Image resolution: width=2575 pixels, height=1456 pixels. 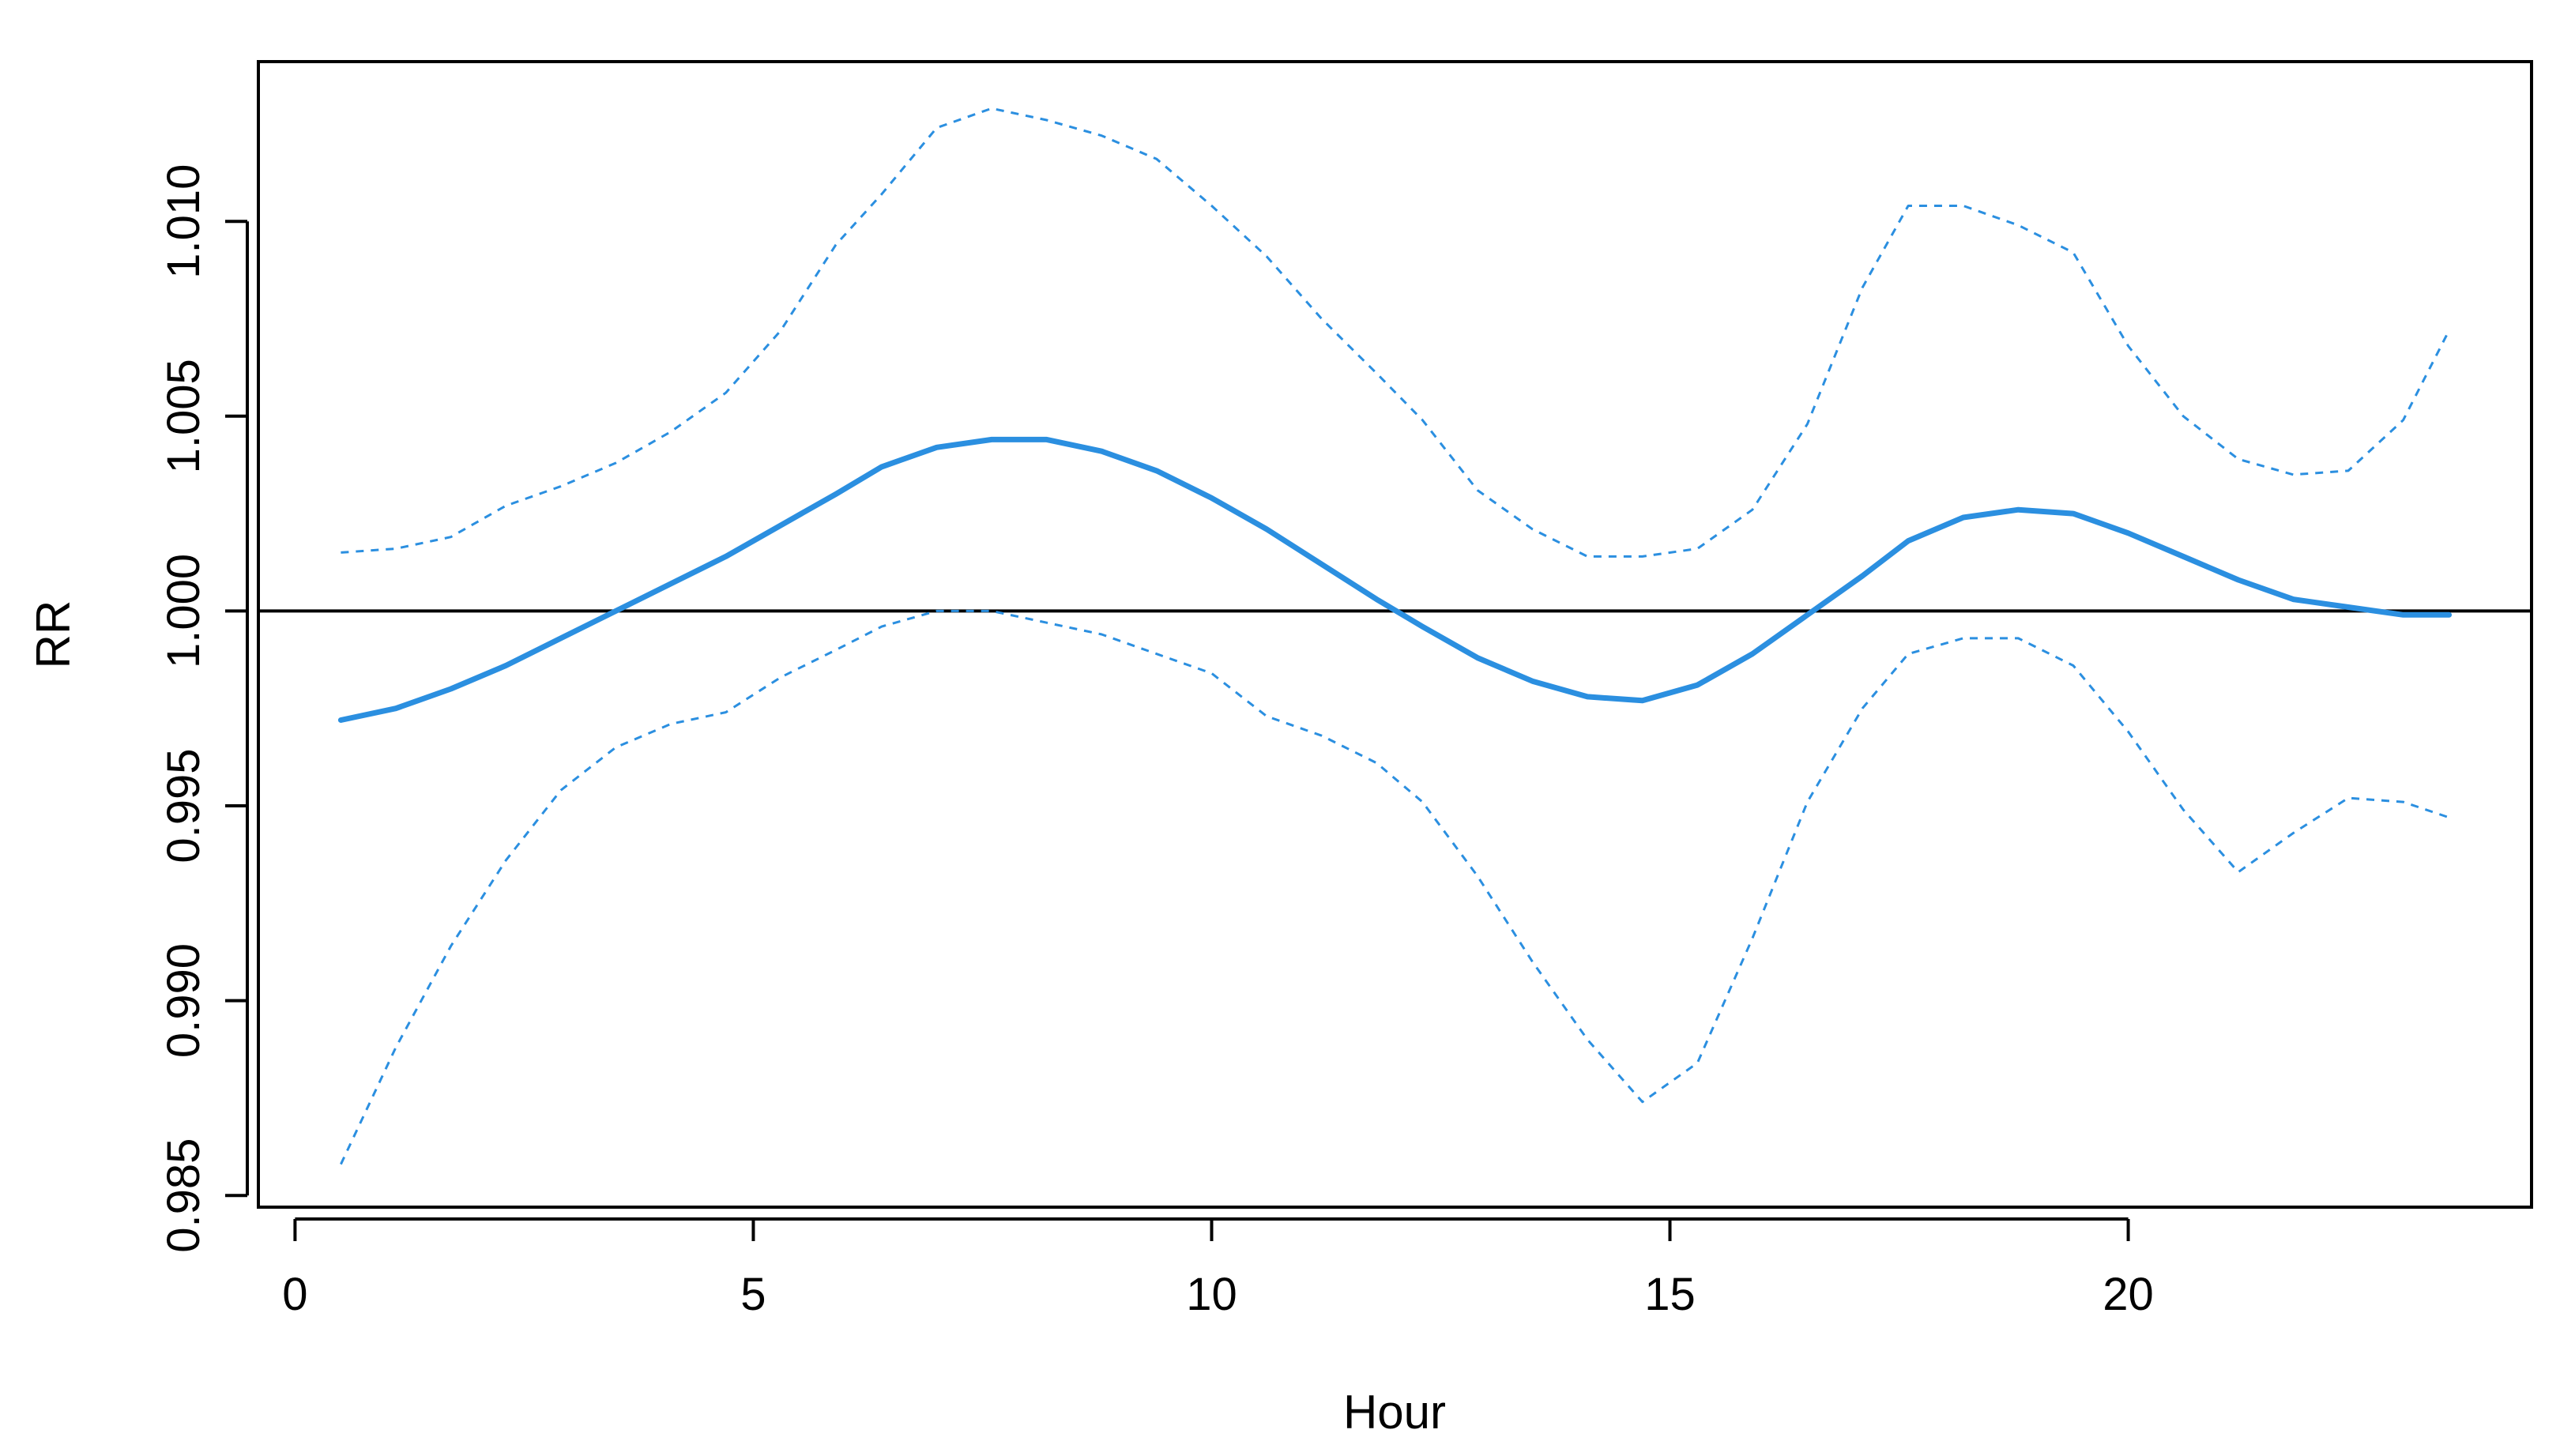 I want to click on y-tick-label: 0.995, so click(x=183, y=805).